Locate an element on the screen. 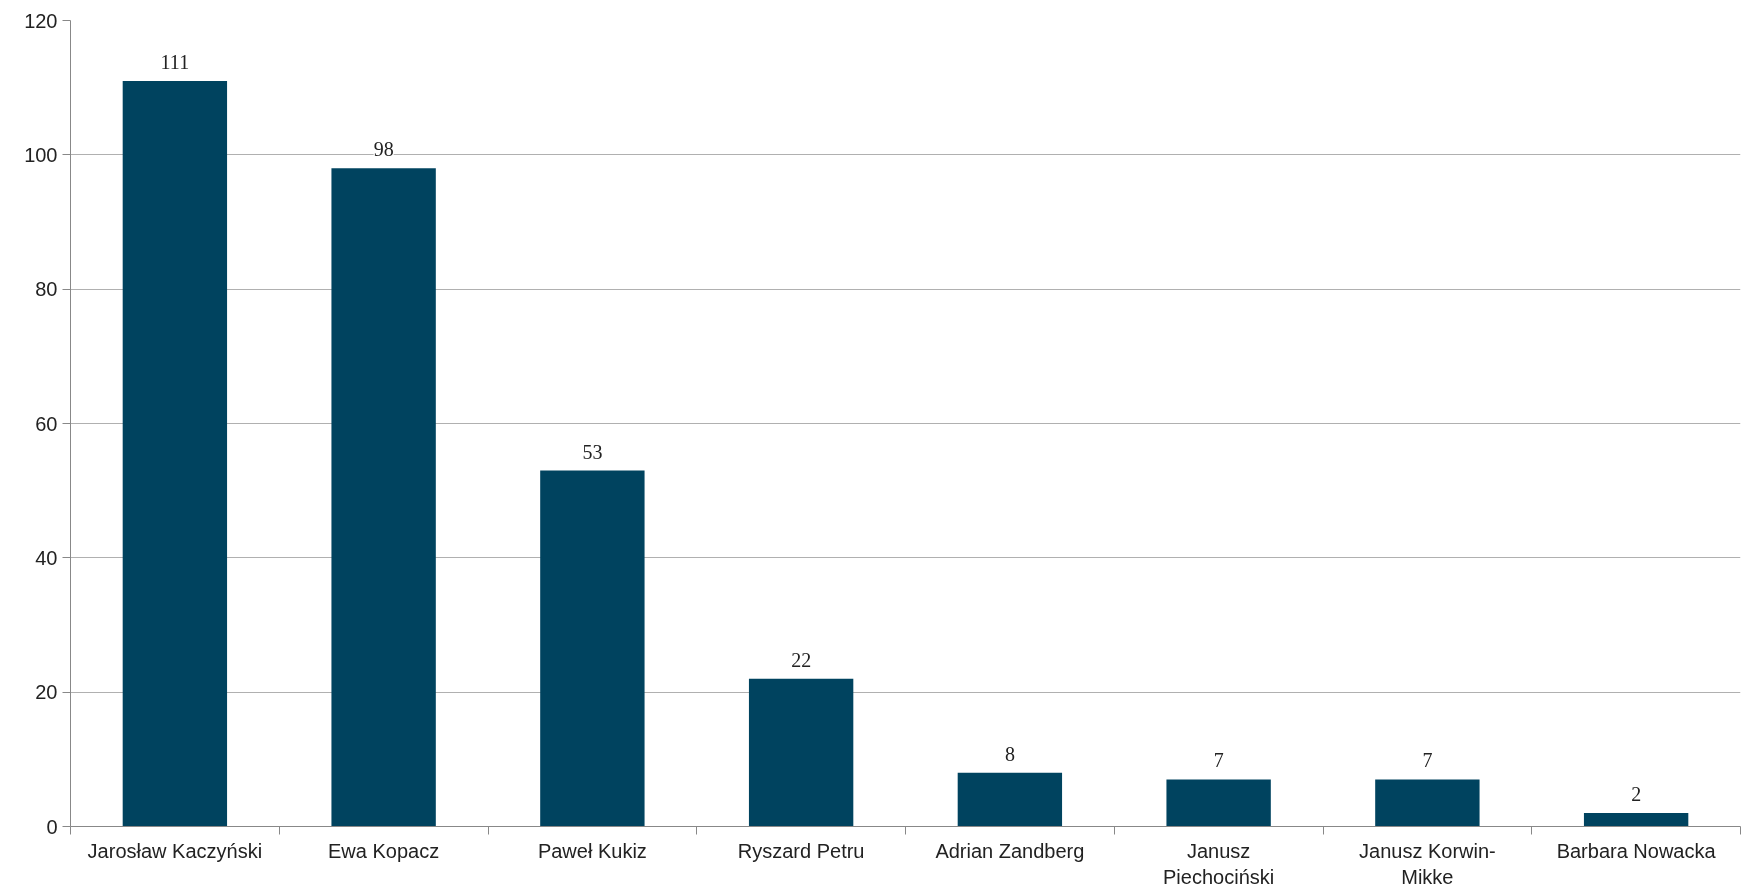 The width and height of the screenshot is (1756, 896). data-label: 8 is located at coordinates (1009, 753).